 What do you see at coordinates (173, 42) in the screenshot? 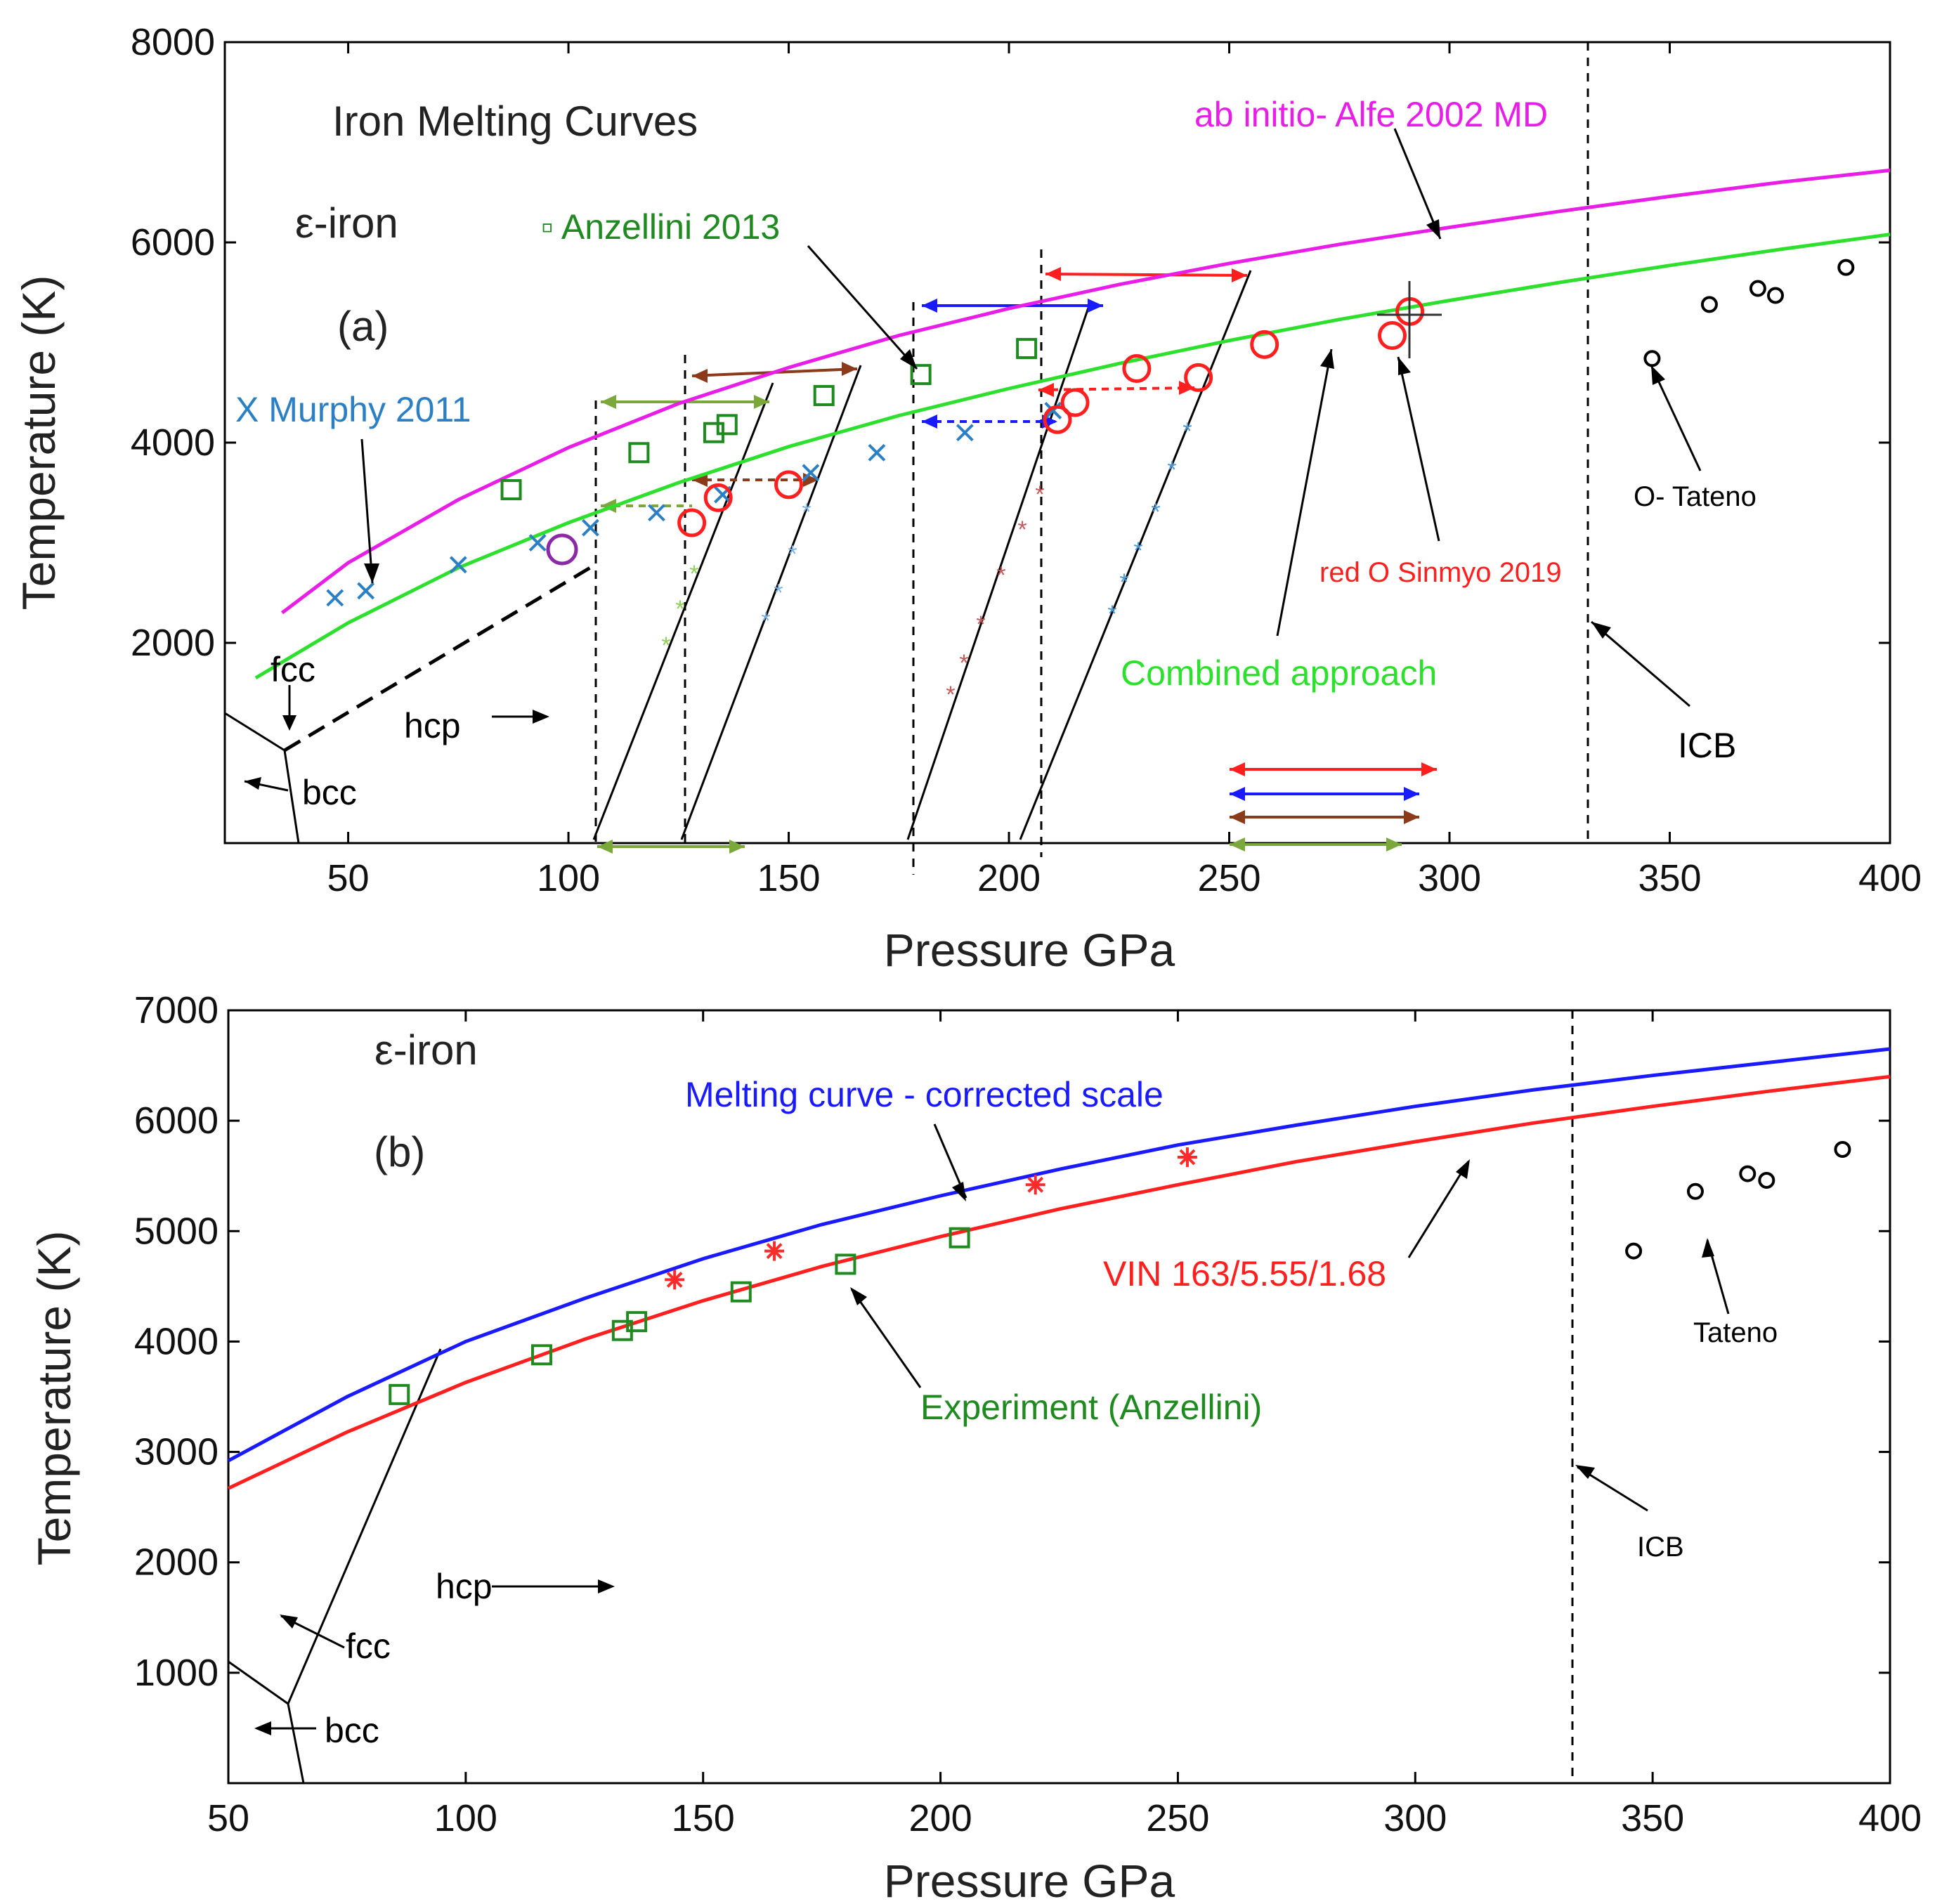
I see `y-tick-label: 8000` at bounding box center [173, 42].